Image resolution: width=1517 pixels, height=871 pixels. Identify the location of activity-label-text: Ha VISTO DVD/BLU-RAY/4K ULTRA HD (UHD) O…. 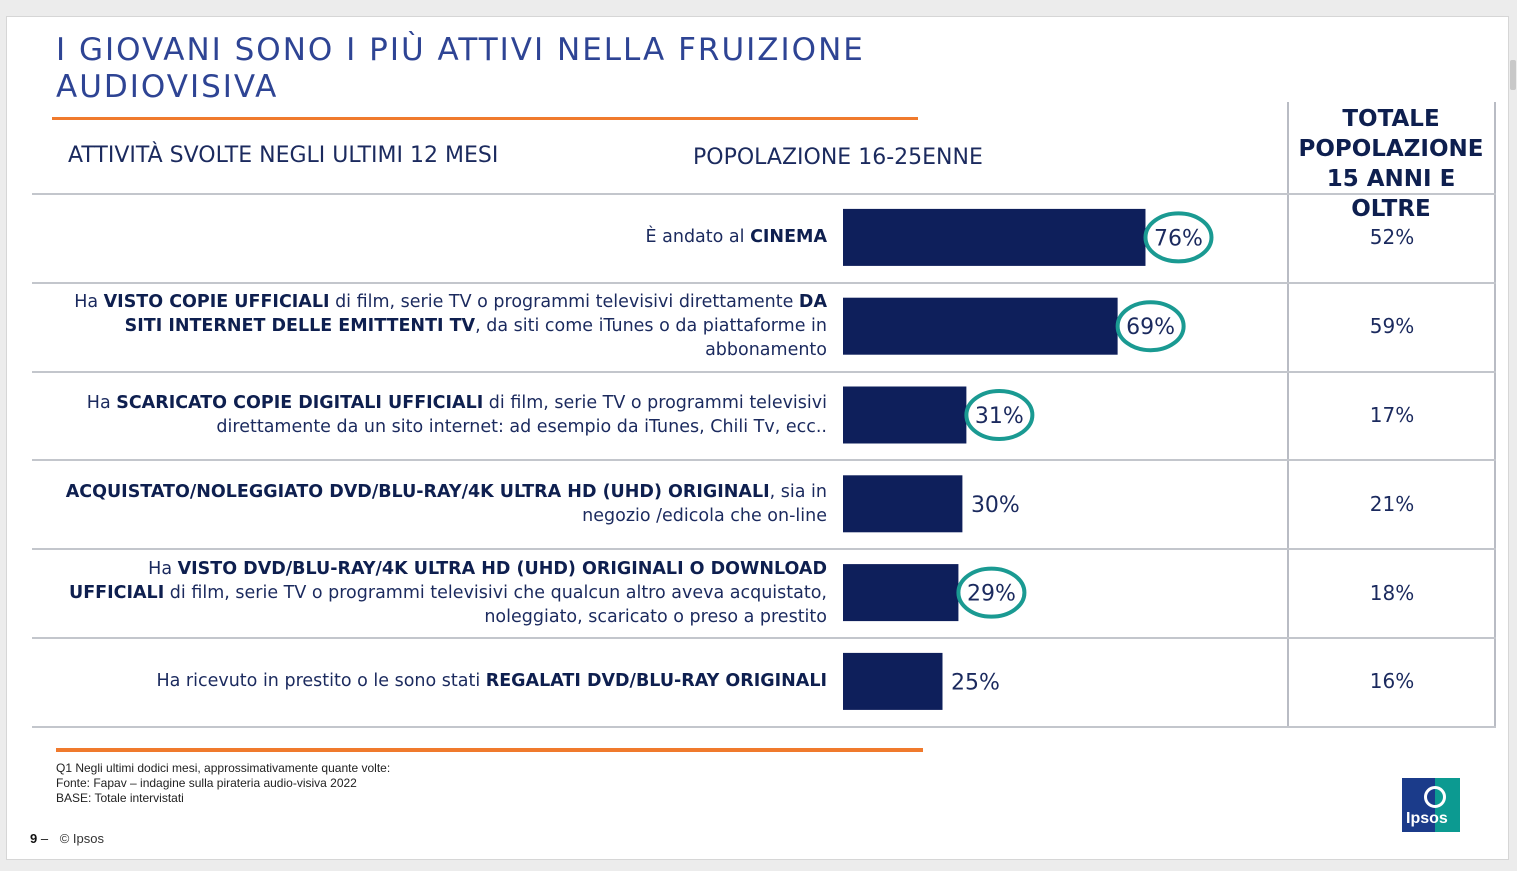
(443, 593).